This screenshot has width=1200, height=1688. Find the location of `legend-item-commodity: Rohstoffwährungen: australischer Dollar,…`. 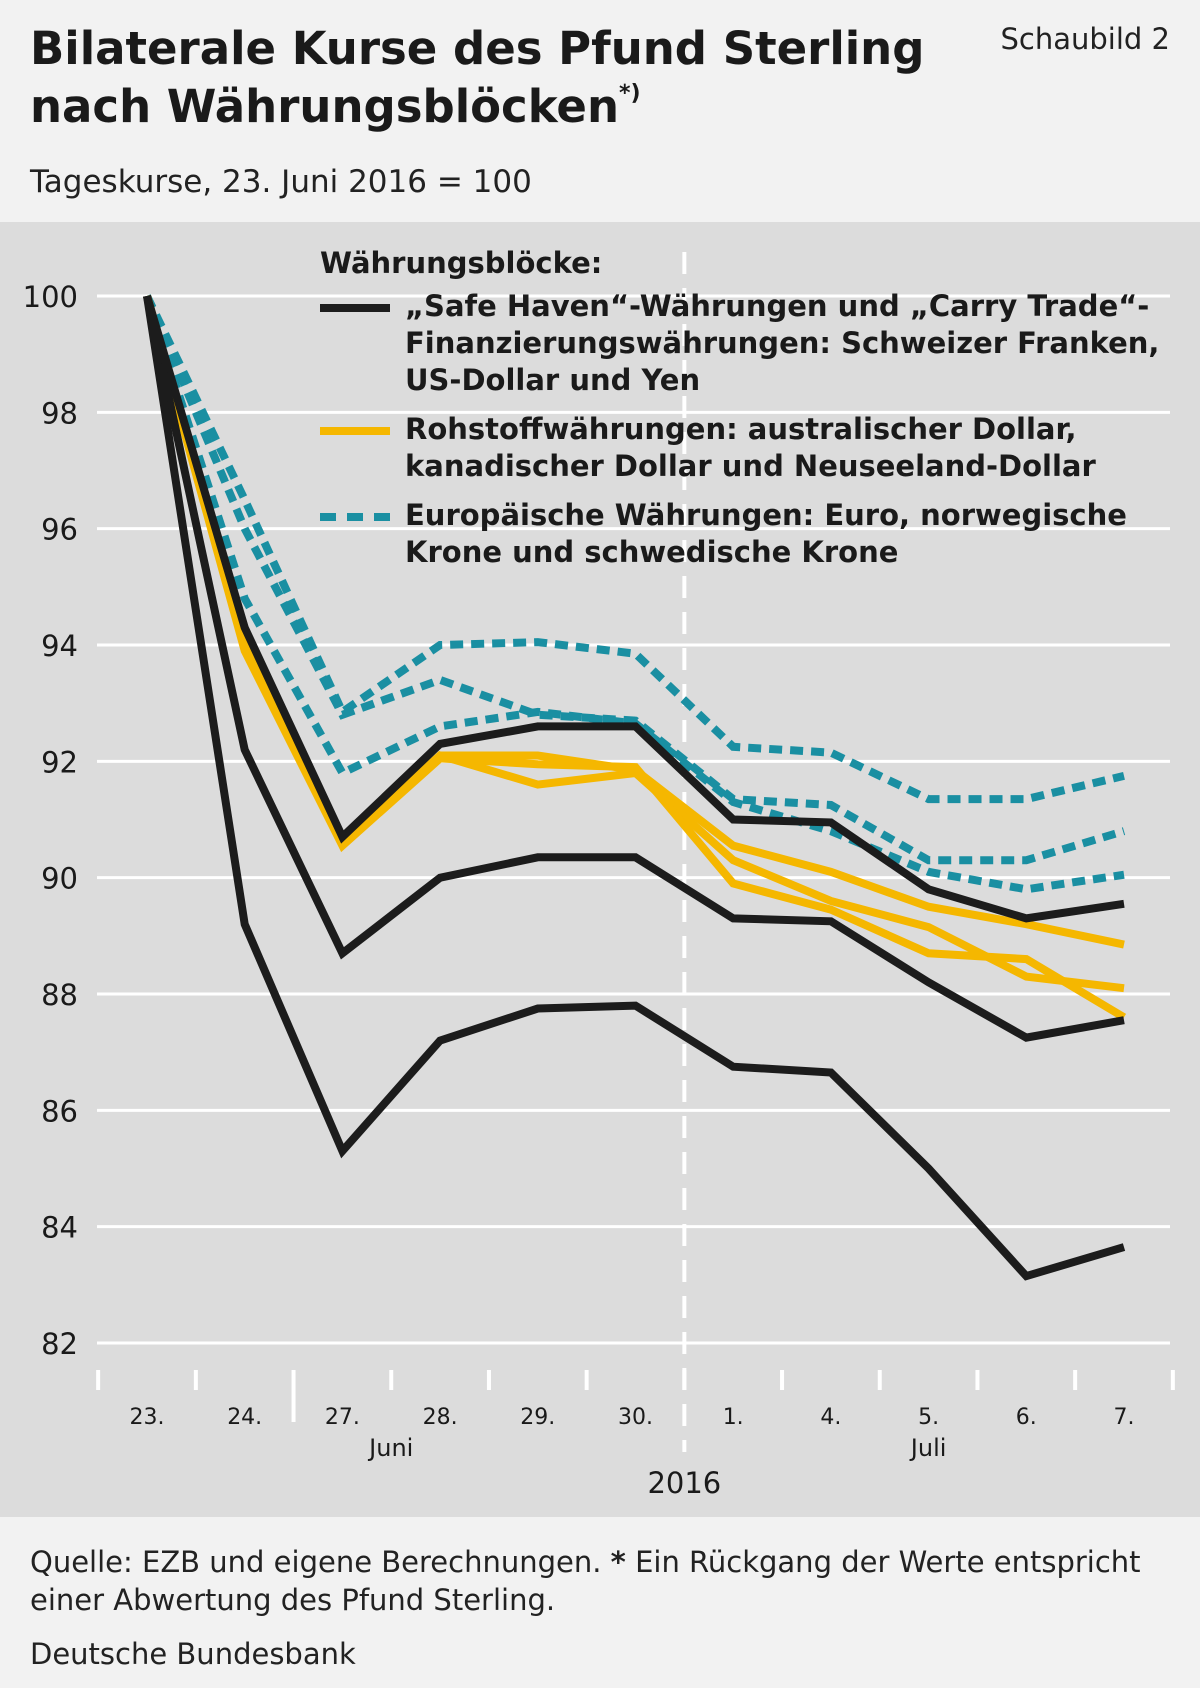

legend-item-commodity: Rohstoffwährungen: australischer Dollar,… is located at coordinates (755, 448).